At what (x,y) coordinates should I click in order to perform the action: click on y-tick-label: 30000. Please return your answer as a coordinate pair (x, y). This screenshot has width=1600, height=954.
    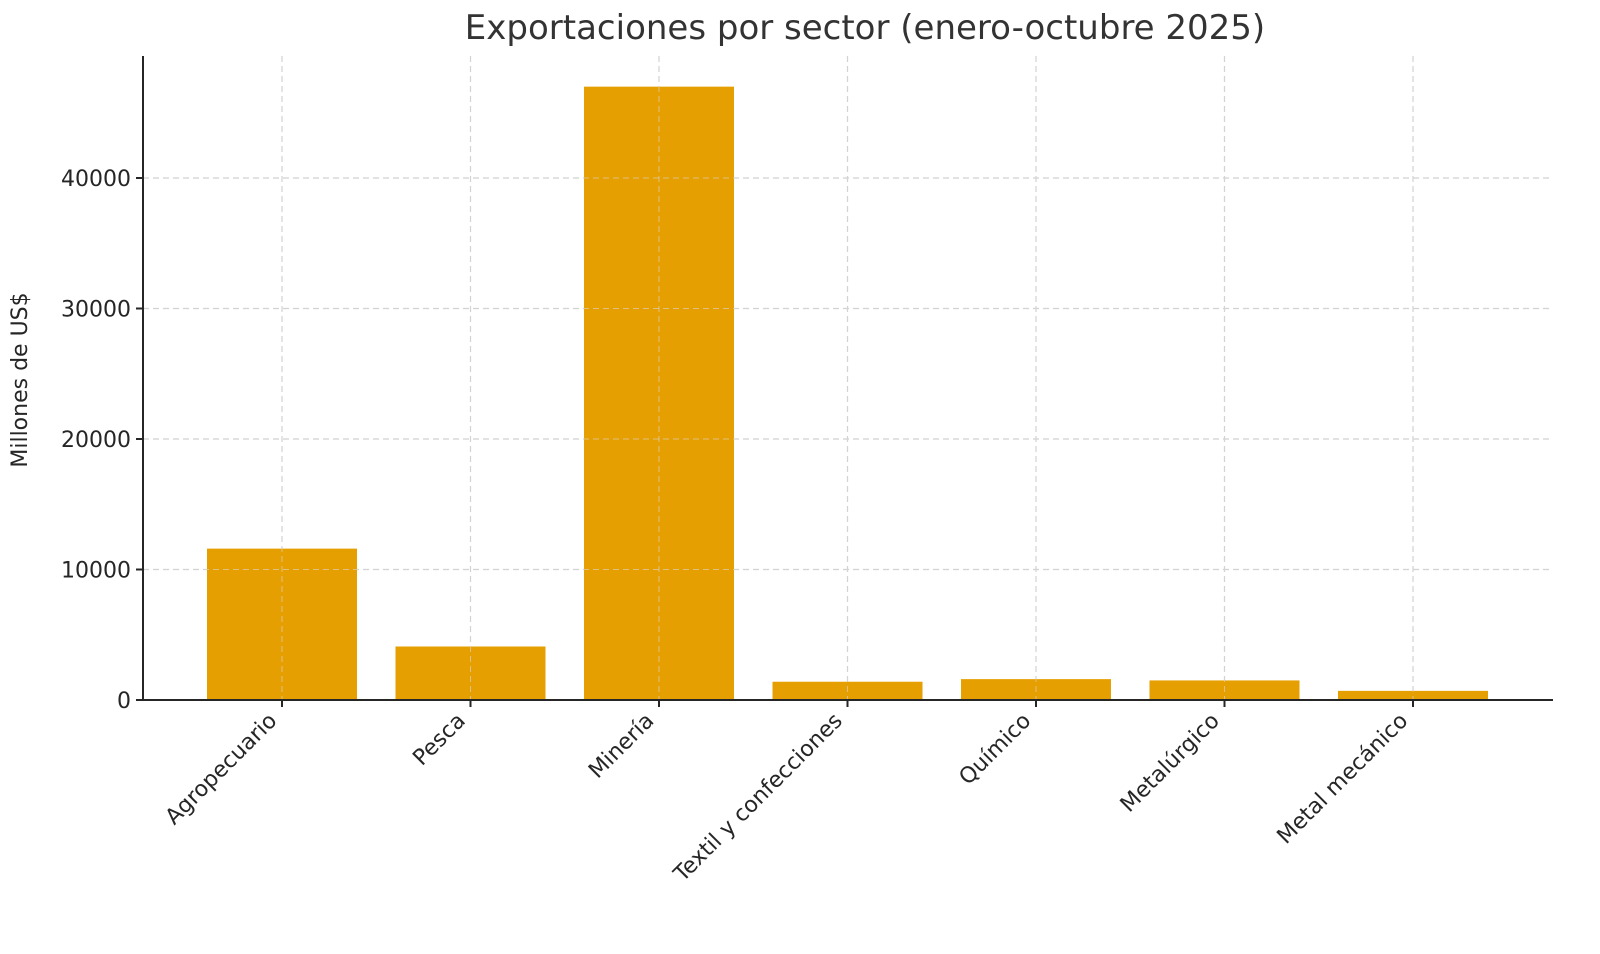
    Looking at the image, I should click on (96, 310).